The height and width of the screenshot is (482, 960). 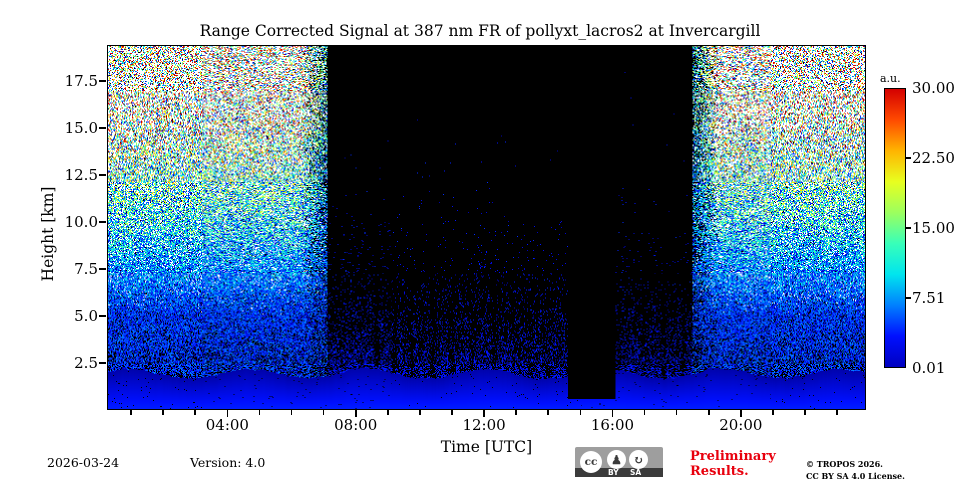 I want to click on x-tick-label: 08:00, so click(x=356, y=425).